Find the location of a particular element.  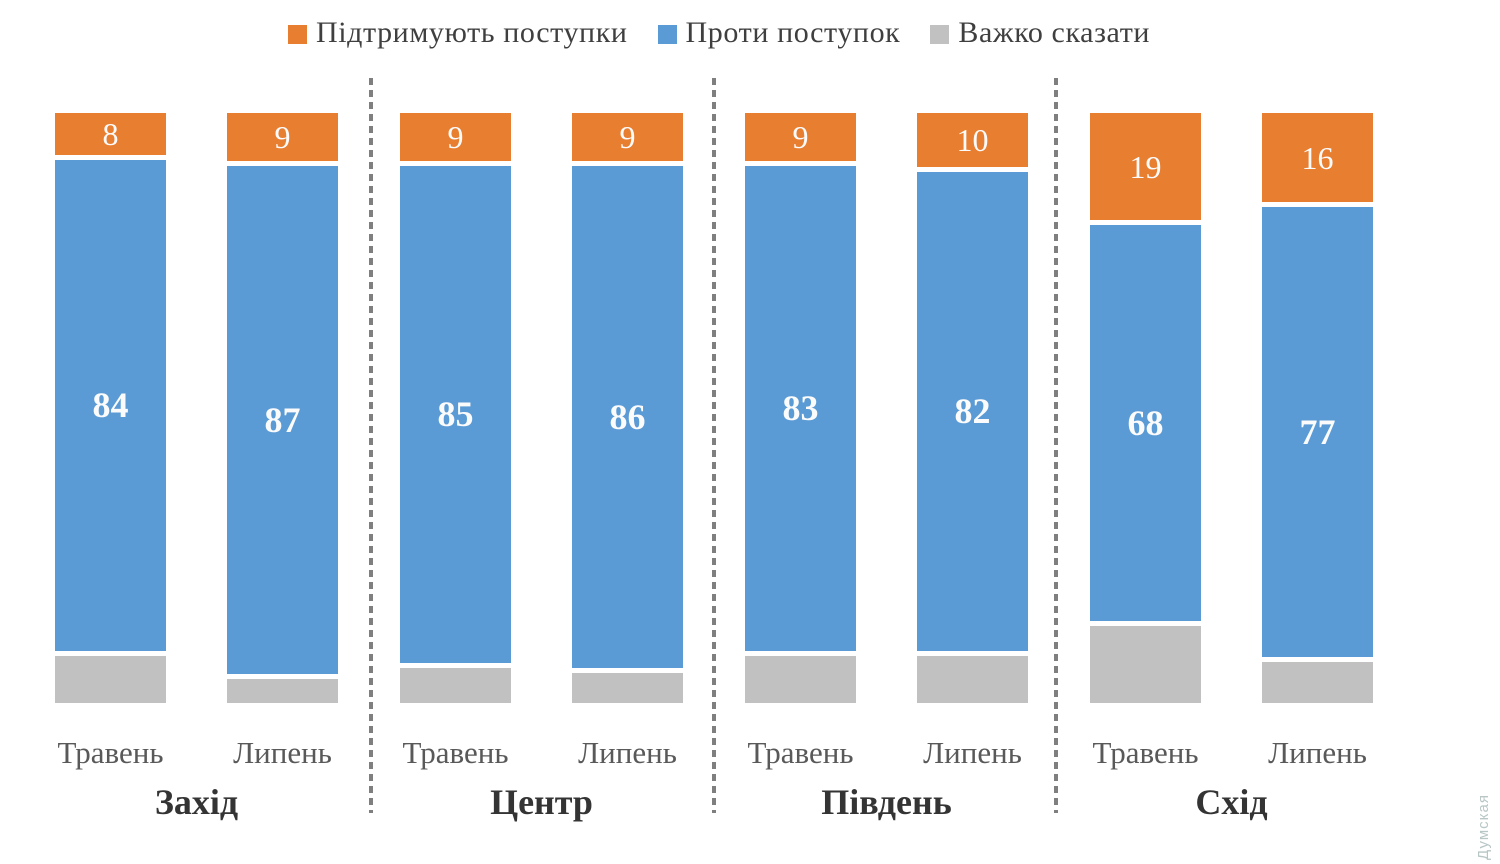

value-label-support: 8 is located at coordinates (110, 134).